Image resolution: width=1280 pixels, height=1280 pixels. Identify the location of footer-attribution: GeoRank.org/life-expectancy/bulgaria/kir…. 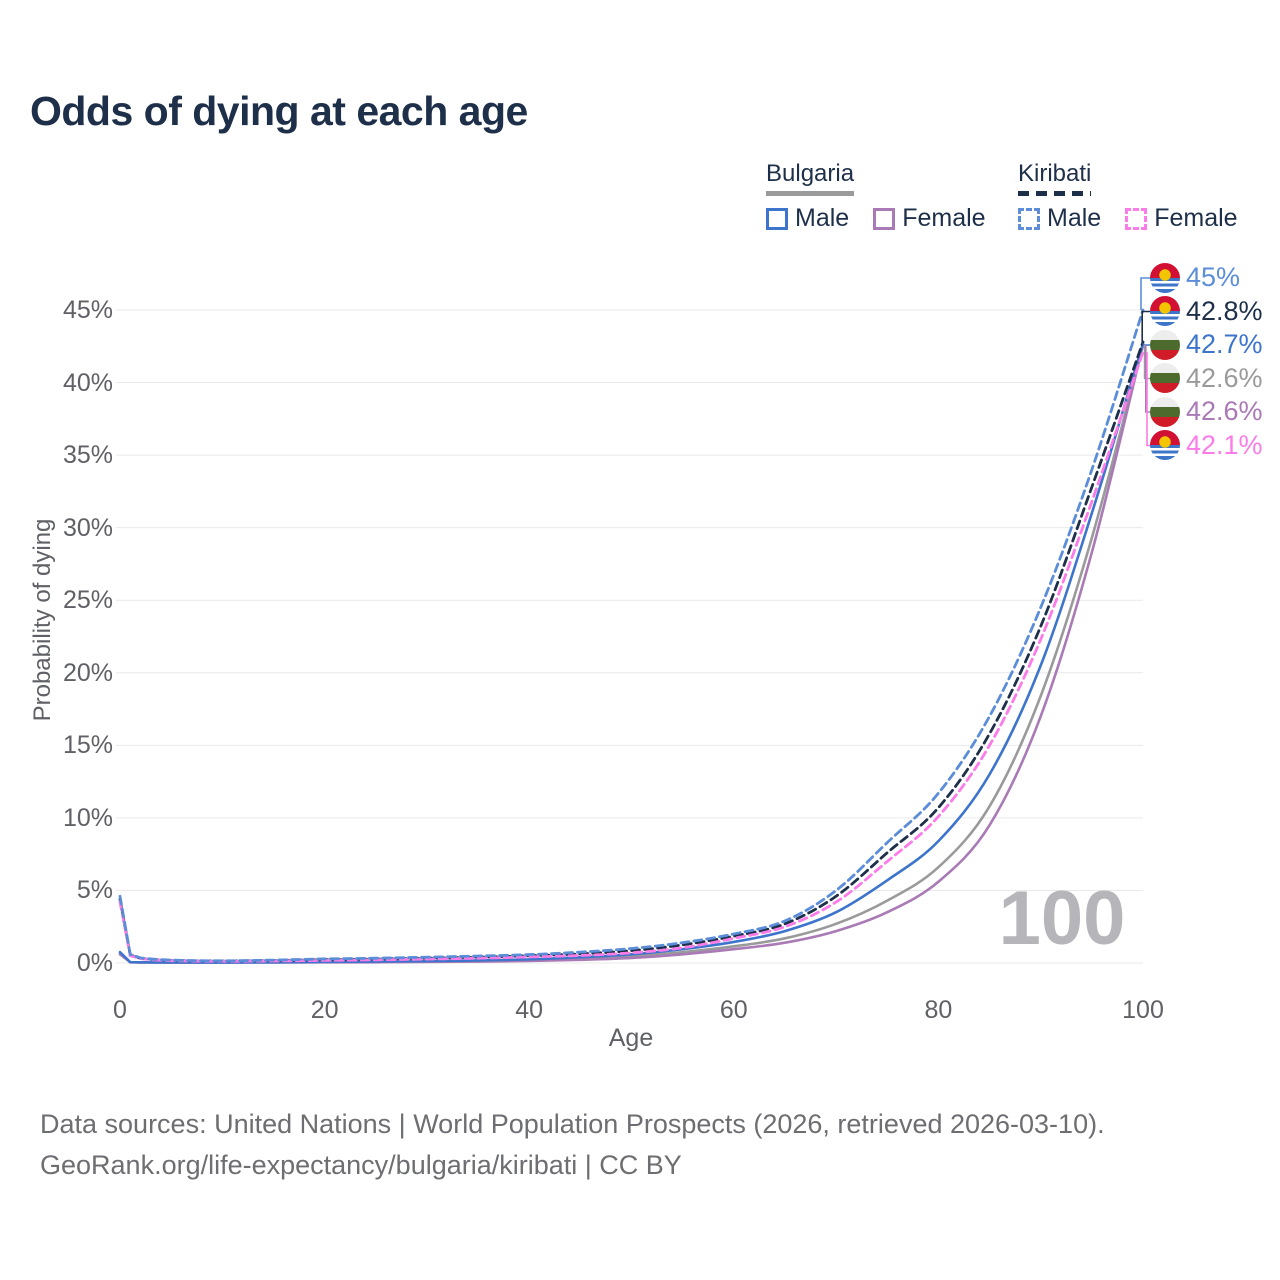
(361, 1165).